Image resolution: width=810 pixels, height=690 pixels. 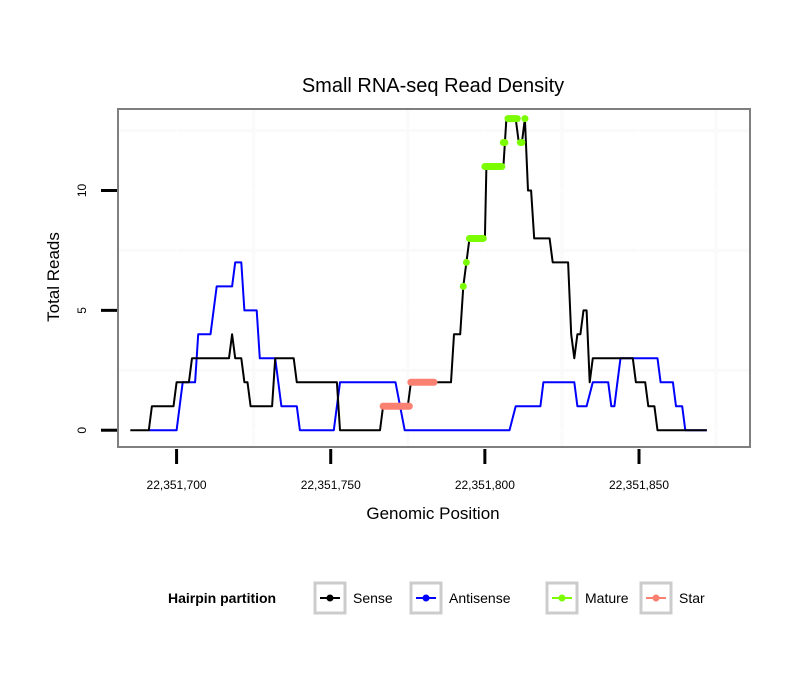 I want to click on y-tick-label: 0, so click(x=82, y=430).